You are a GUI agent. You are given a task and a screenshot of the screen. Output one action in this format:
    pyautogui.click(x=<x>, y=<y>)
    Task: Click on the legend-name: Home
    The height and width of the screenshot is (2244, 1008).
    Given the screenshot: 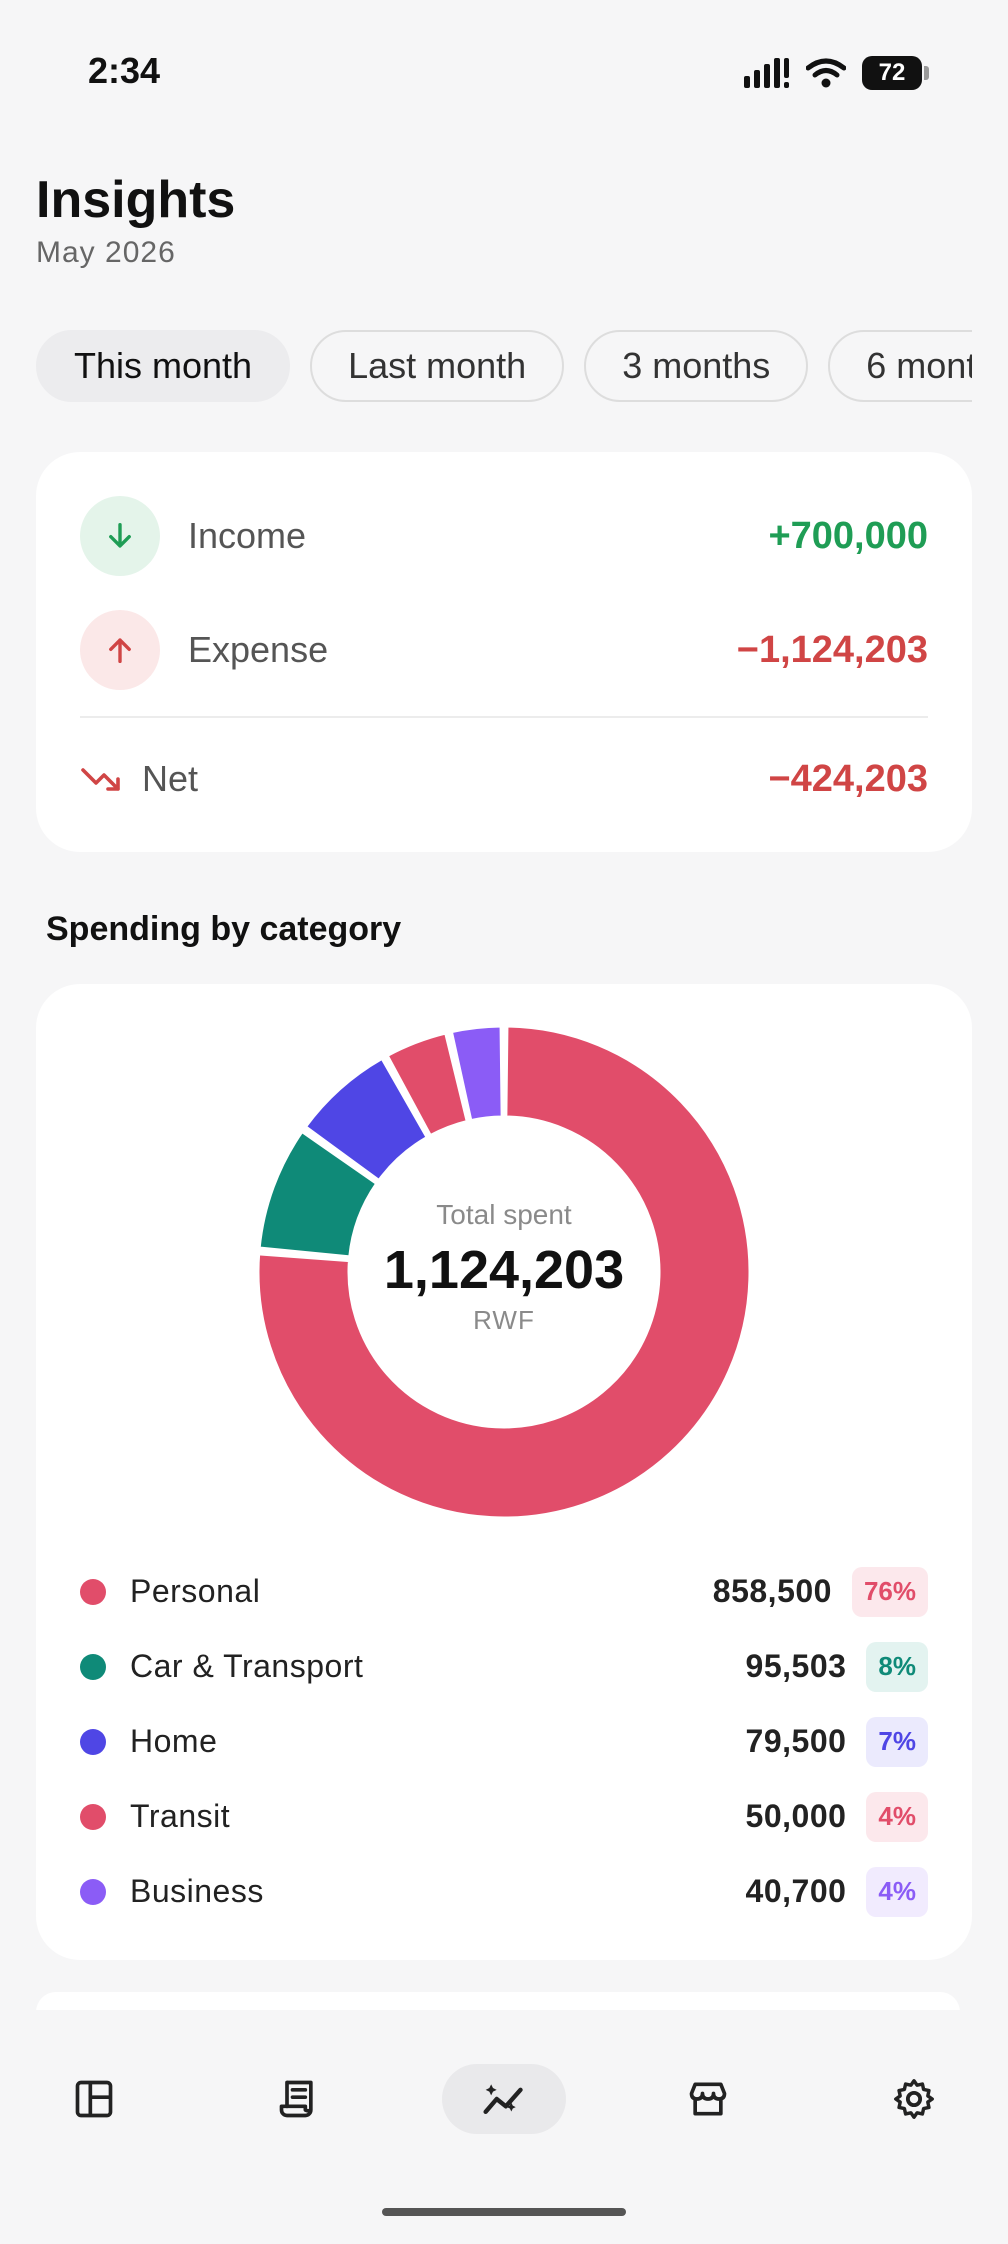 What is the action you would take?
    pyautogui.click(x=174, y=1741)
    